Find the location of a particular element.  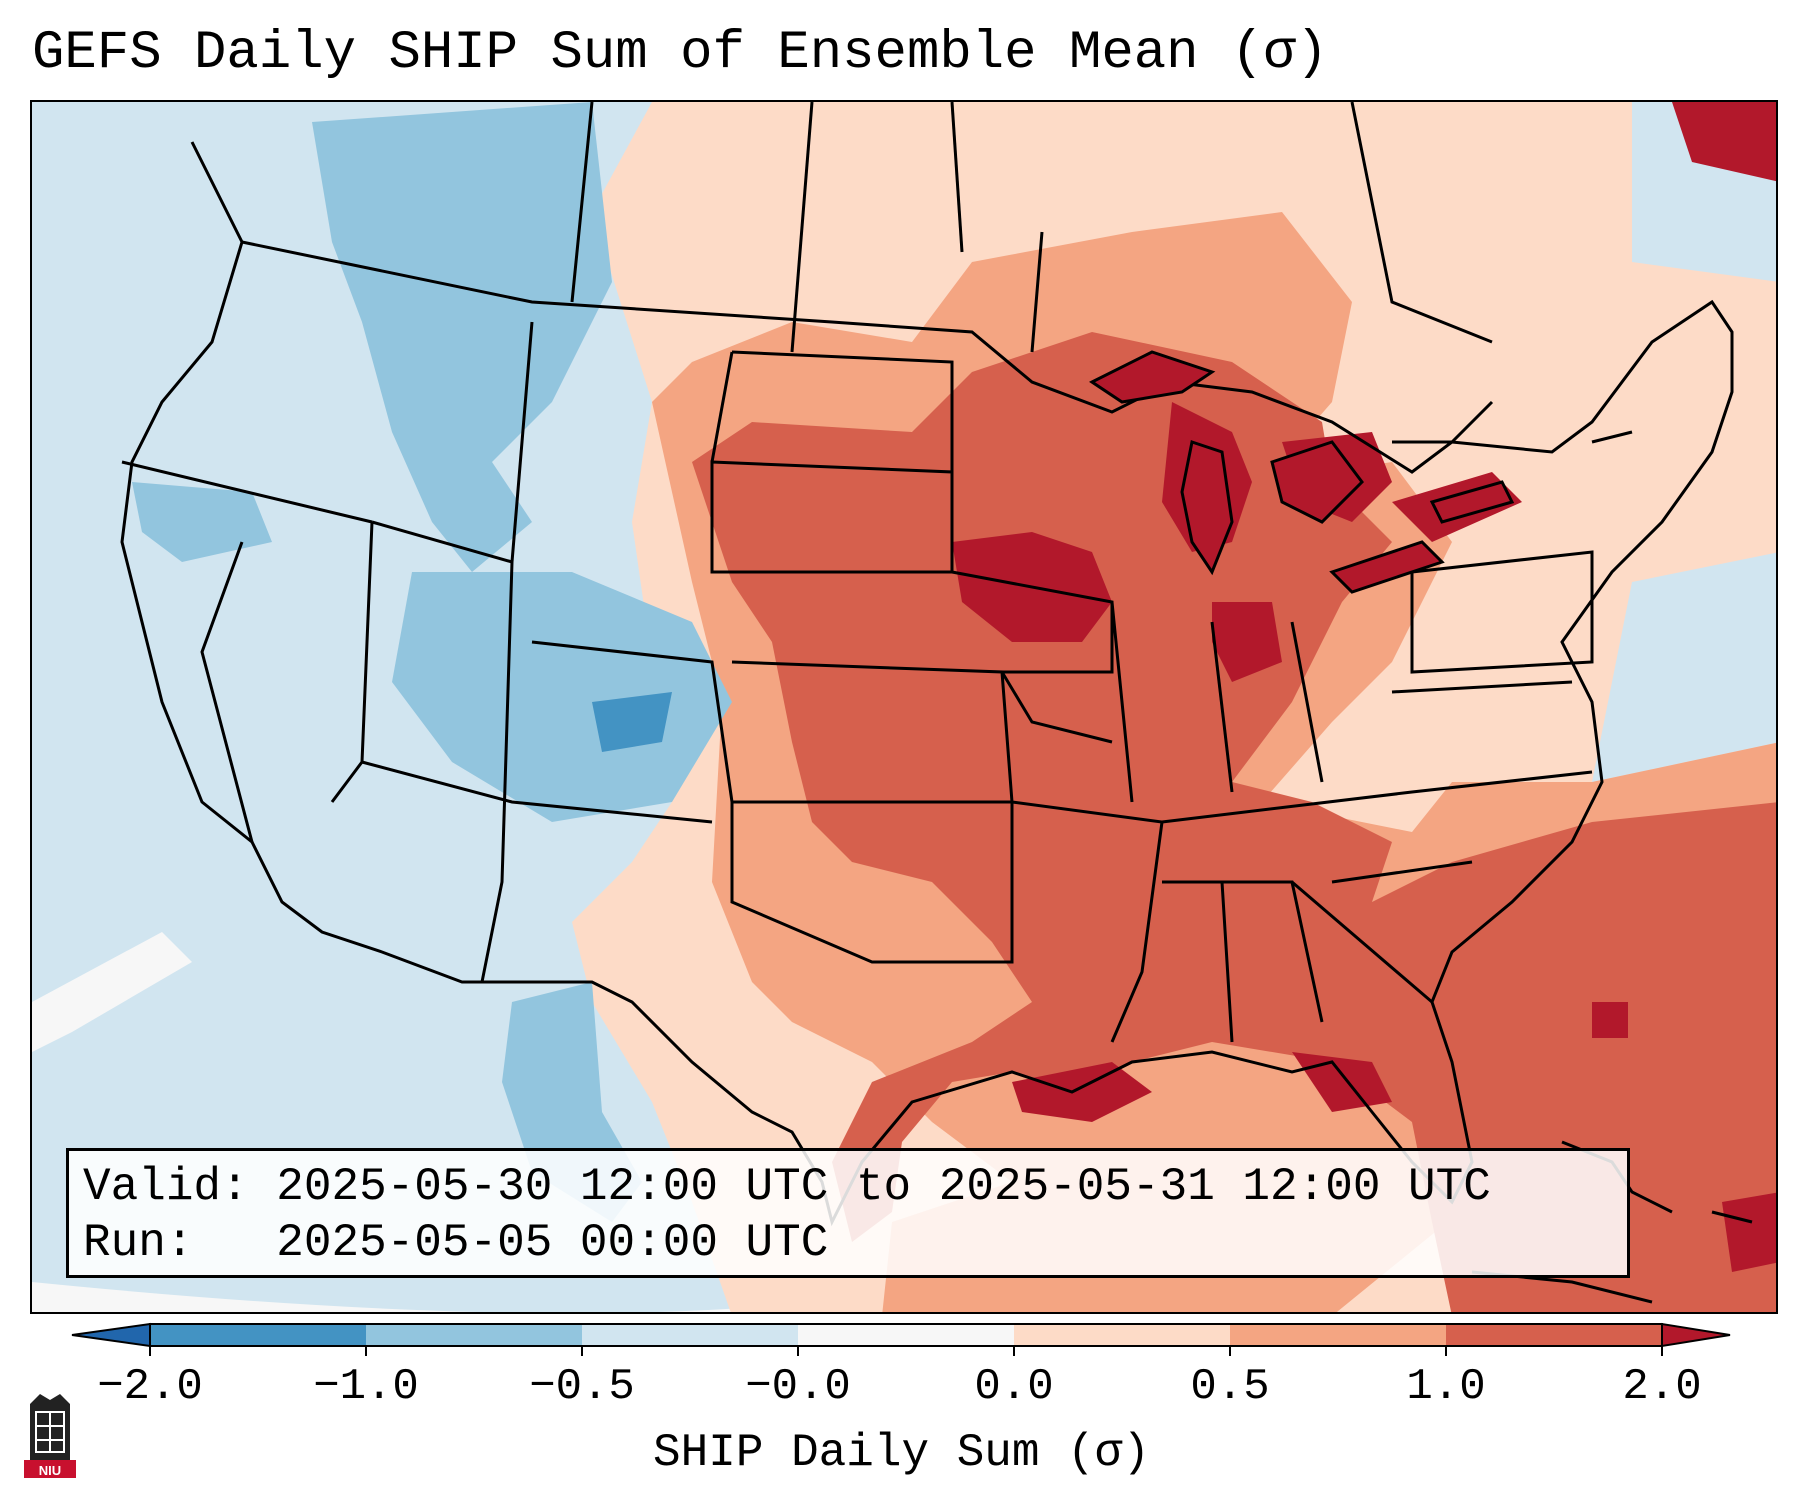

oregon-negative is located at coordinates (202, 522).